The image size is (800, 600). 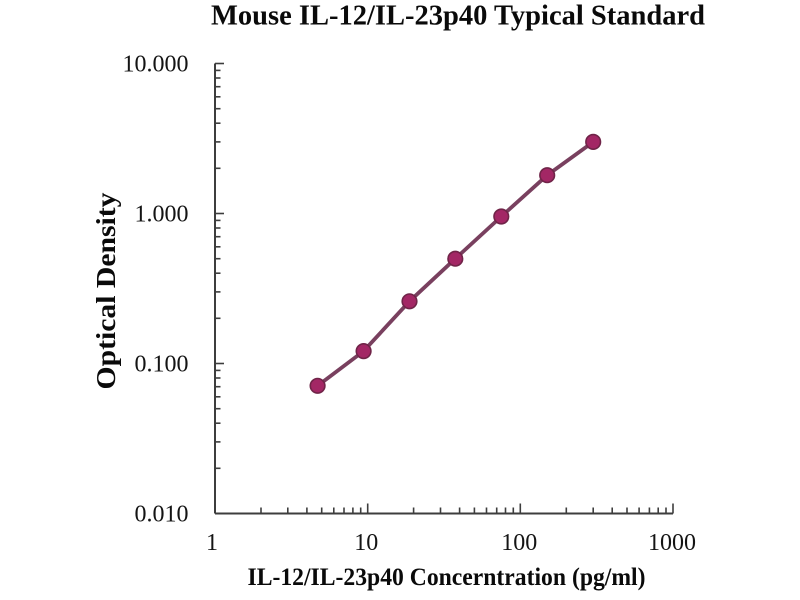 What do you see at coordinates (162, 514) in the screenshot?
I see `svg-text: 0.010` at bounding box center [162, 514].